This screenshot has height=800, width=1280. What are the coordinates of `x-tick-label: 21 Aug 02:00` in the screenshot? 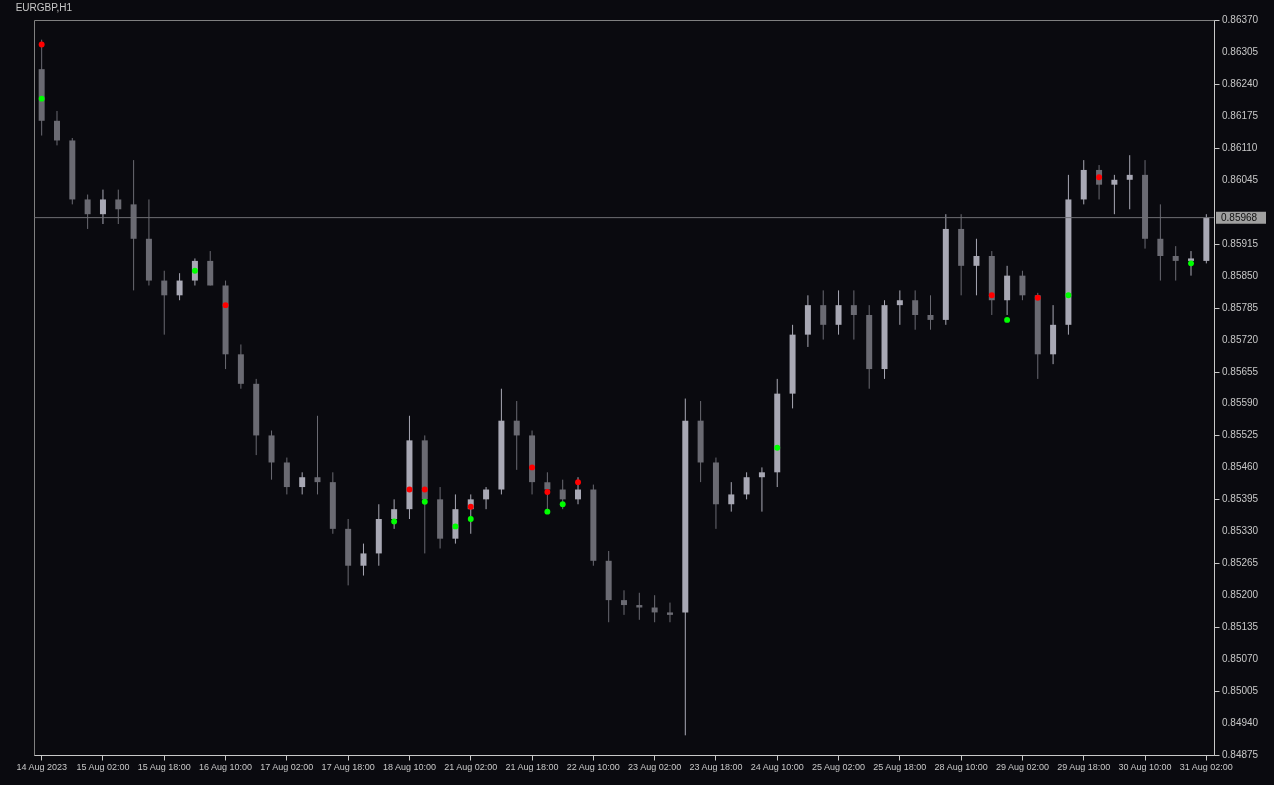 It's located at (471, 766).